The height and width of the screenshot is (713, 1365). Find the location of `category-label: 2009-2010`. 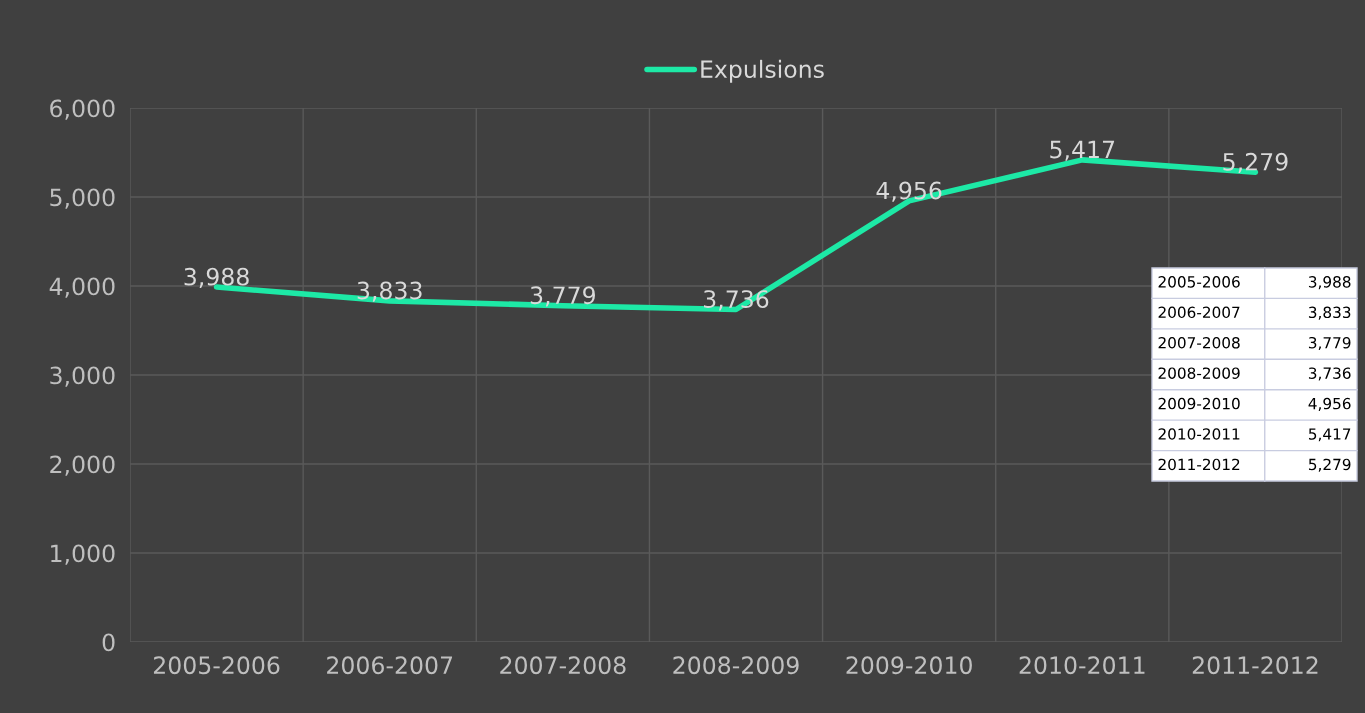

category-label: 2009-2010 is located at coordinates (1199, 403).